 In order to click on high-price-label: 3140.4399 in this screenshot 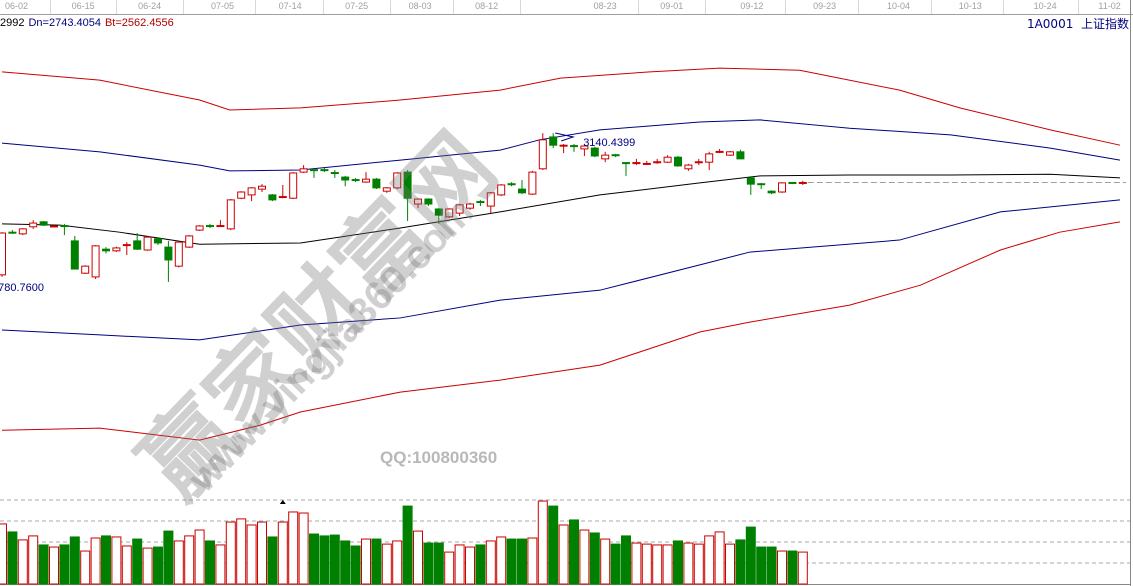, I will do `click(609, 142)`.